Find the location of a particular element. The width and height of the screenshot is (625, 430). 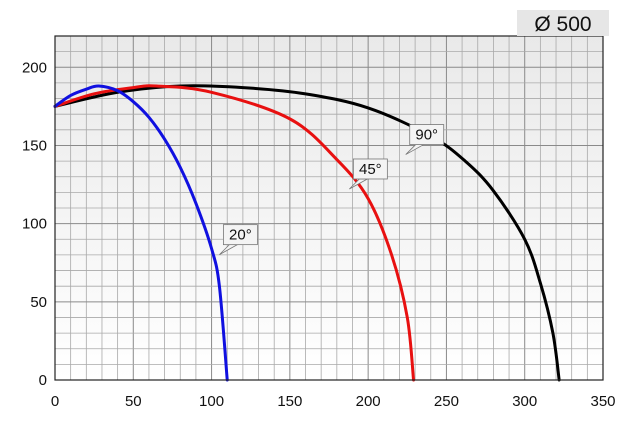

callout-label: 45° is located at coordinates (370, 169).